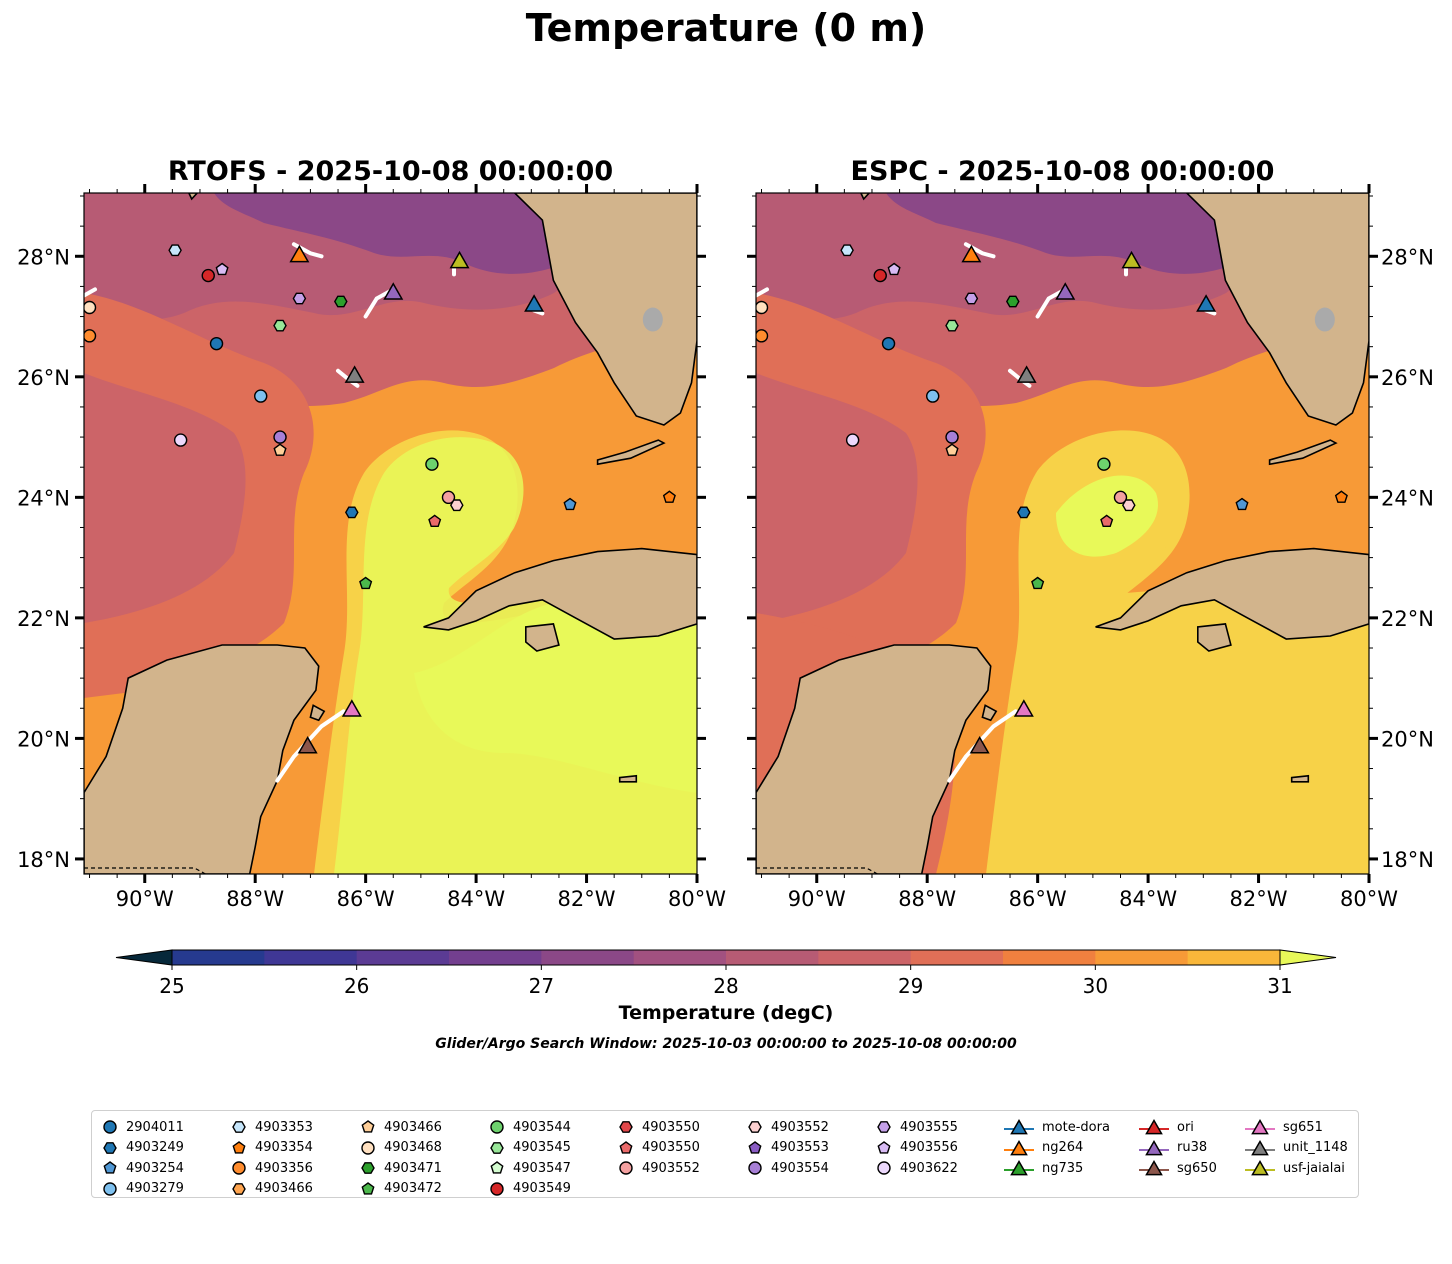 Image resolution: width=1452 pixels, height=1264 pixels. Describe the element at coordinates (1063, 1168) in the screenshot. I see `legend-label: ng735` at that location.